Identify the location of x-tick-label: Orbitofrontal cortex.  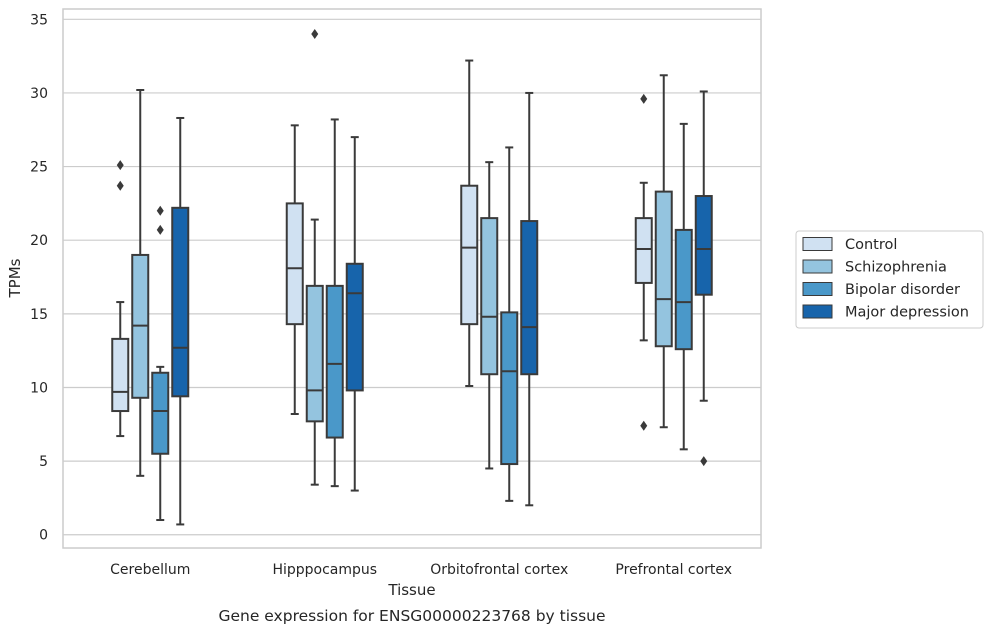
(499, 570).